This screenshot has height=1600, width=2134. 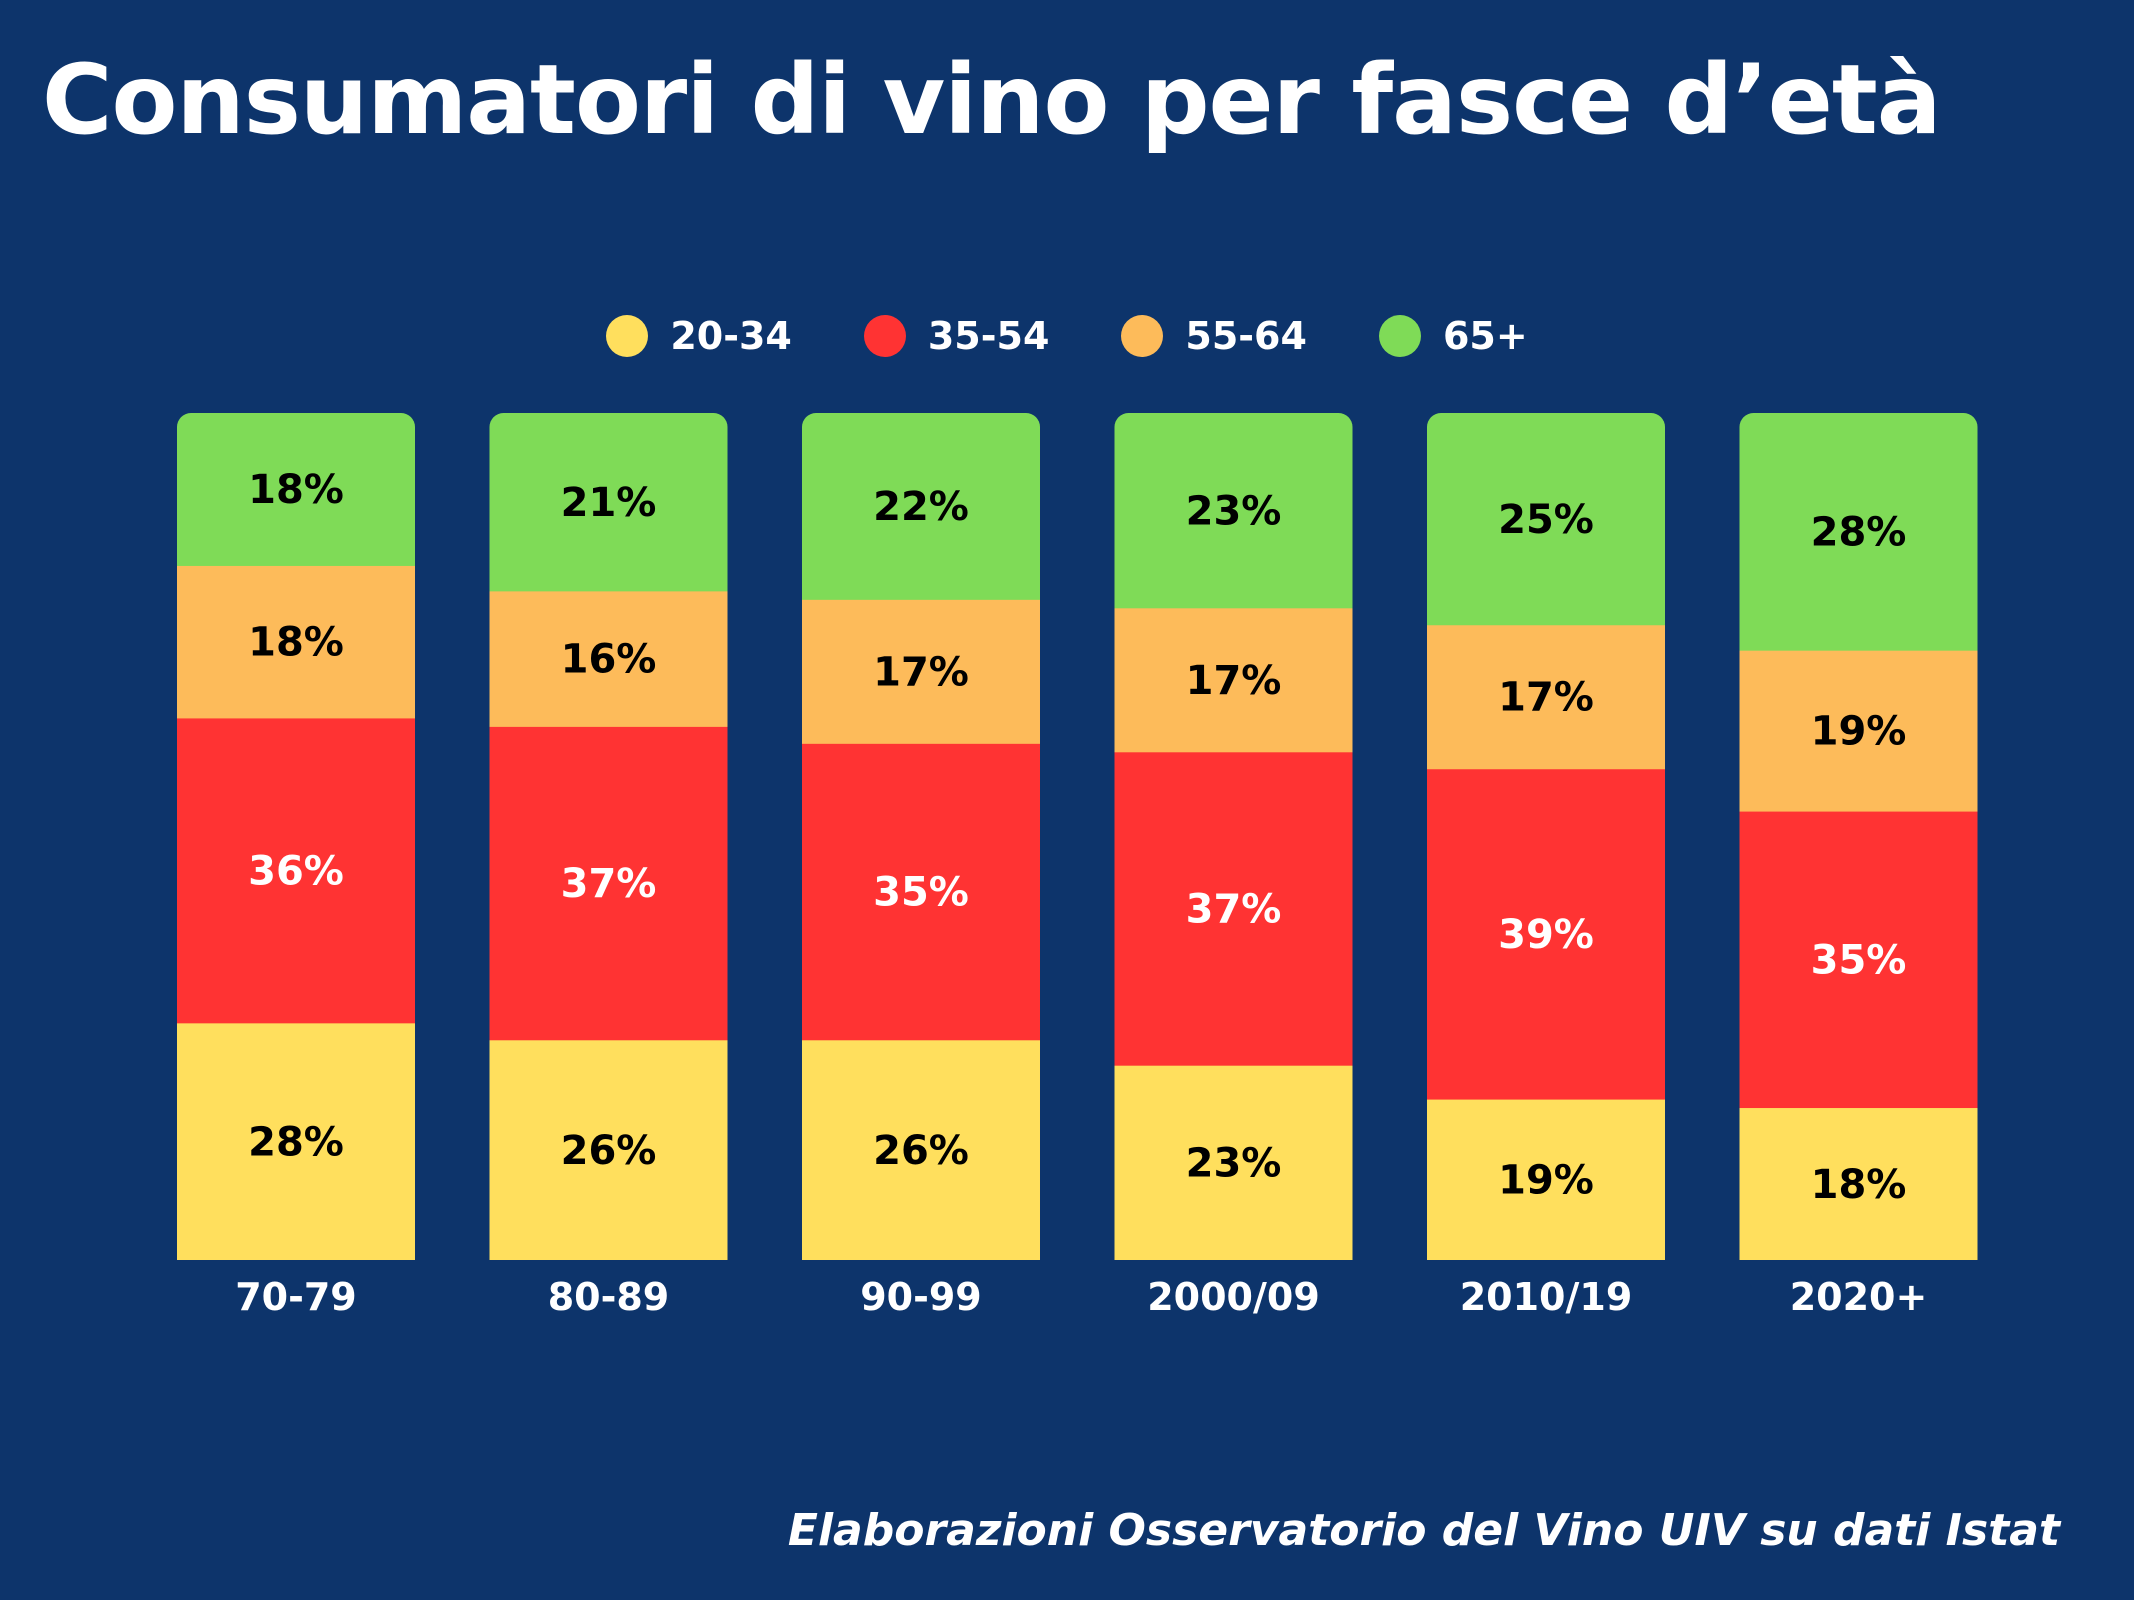 What do you see at coordinates (991, 100) in the screenshot?
I see `chart-title: Consumatori di vino per fasce d’età` at bounding box center [991, 100].